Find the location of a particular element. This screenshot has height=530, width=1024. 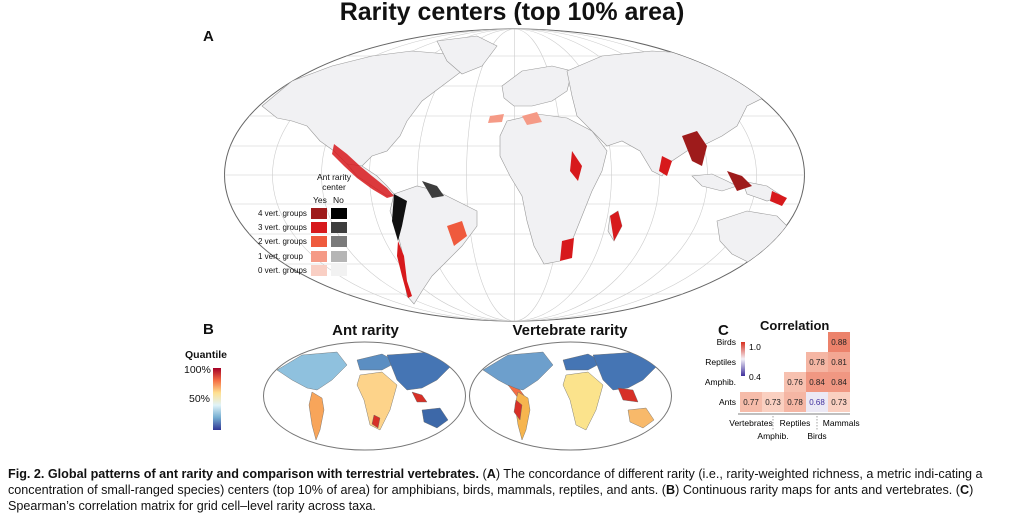

legend-a-header-line1: Ant rarity is located at coordinates (333, 177).